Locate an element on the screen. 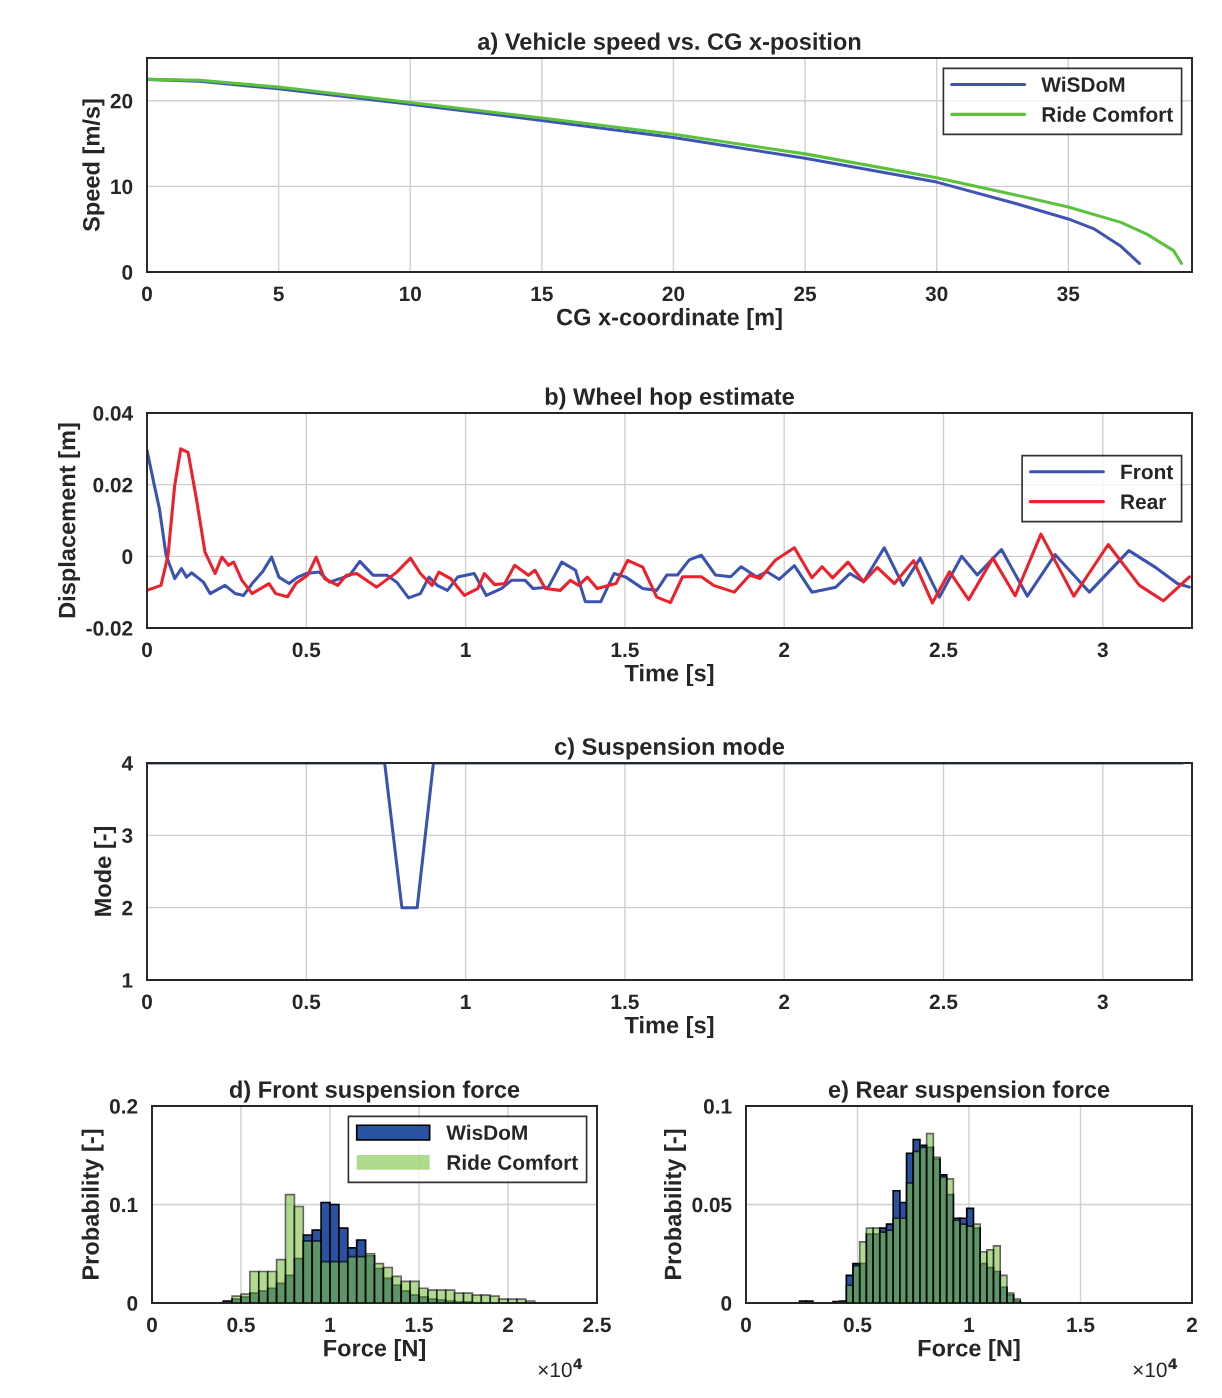 The height and width of the screenshot is (1398, 1222). y-axis-title: Mode [-] is located at coordinates (104, 871).